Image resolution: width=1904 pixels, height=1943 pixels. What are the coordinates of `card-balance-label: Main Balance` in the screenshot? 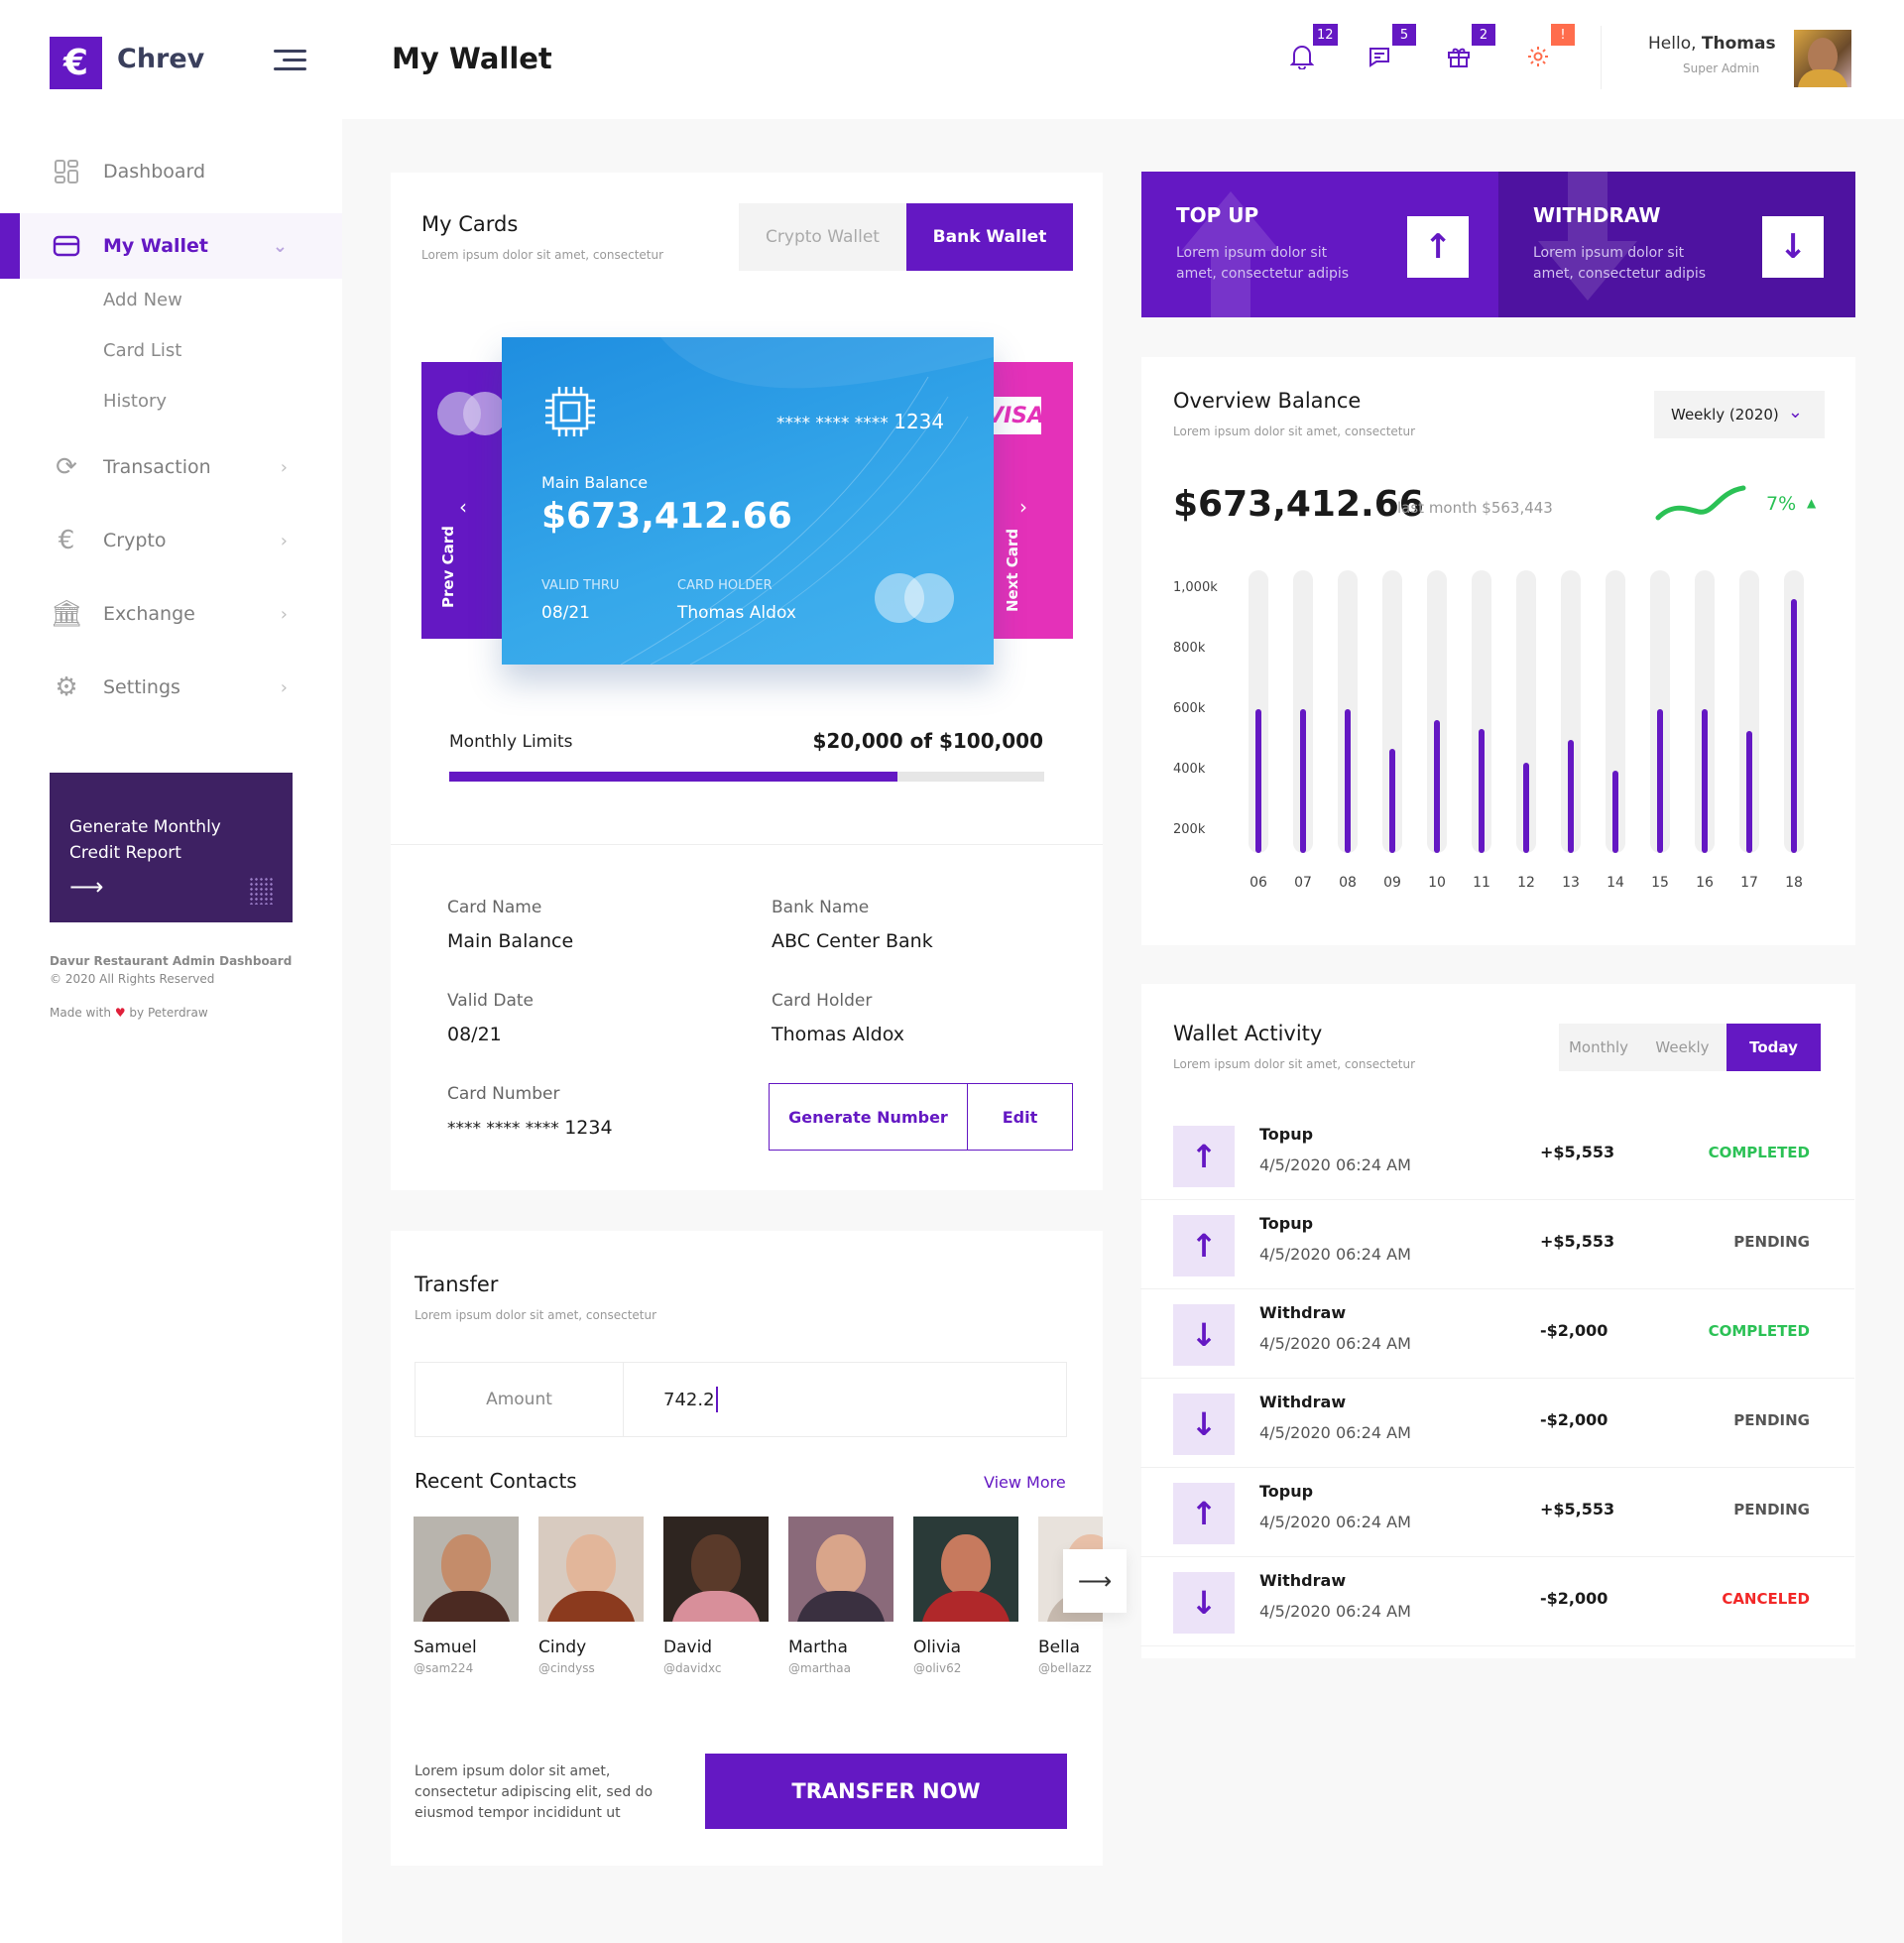 It's located at (595, 482).